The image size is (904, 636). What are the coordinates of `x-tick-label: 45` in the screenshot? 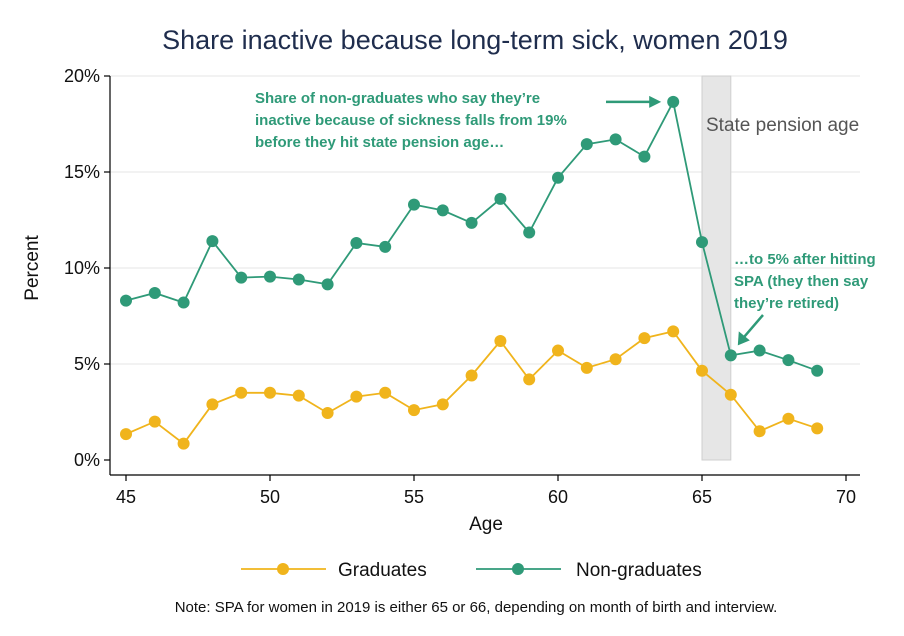 It's located at (126, 497).